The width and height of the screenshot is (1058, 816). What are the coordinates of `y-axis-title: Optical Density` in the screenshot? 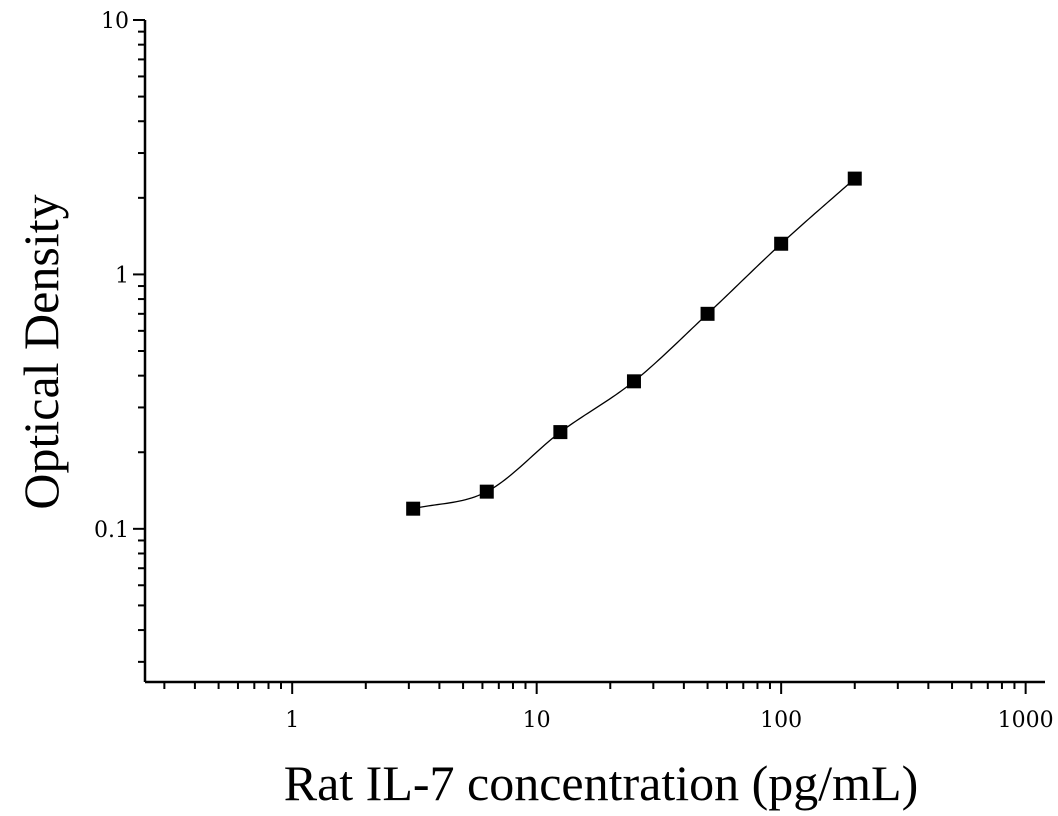 It's located at (41, 351).